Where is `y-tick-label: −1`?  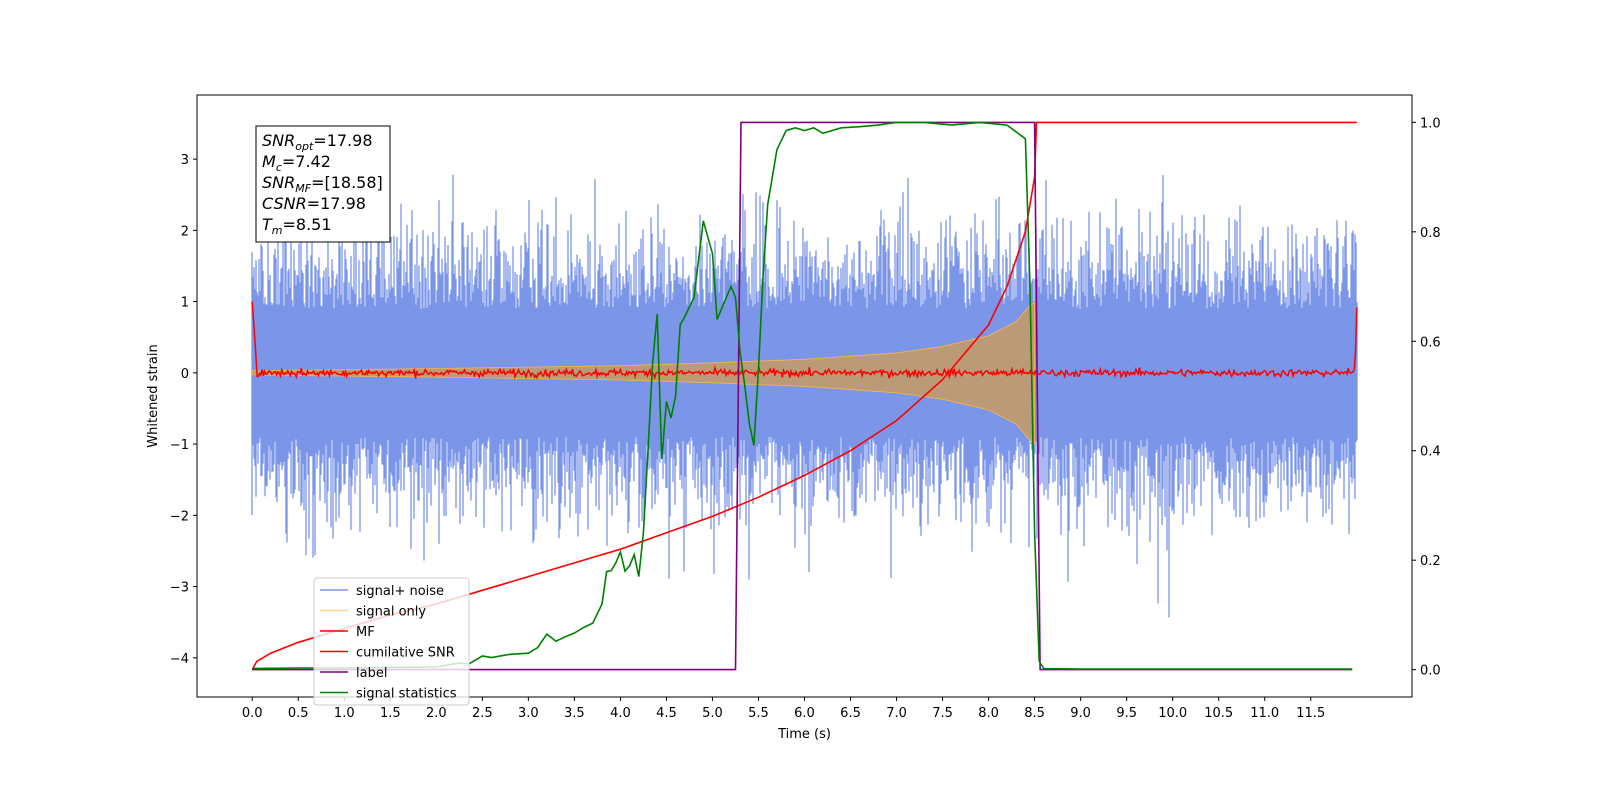
y-tick-label: −1 is located at coordinates (179, 445).